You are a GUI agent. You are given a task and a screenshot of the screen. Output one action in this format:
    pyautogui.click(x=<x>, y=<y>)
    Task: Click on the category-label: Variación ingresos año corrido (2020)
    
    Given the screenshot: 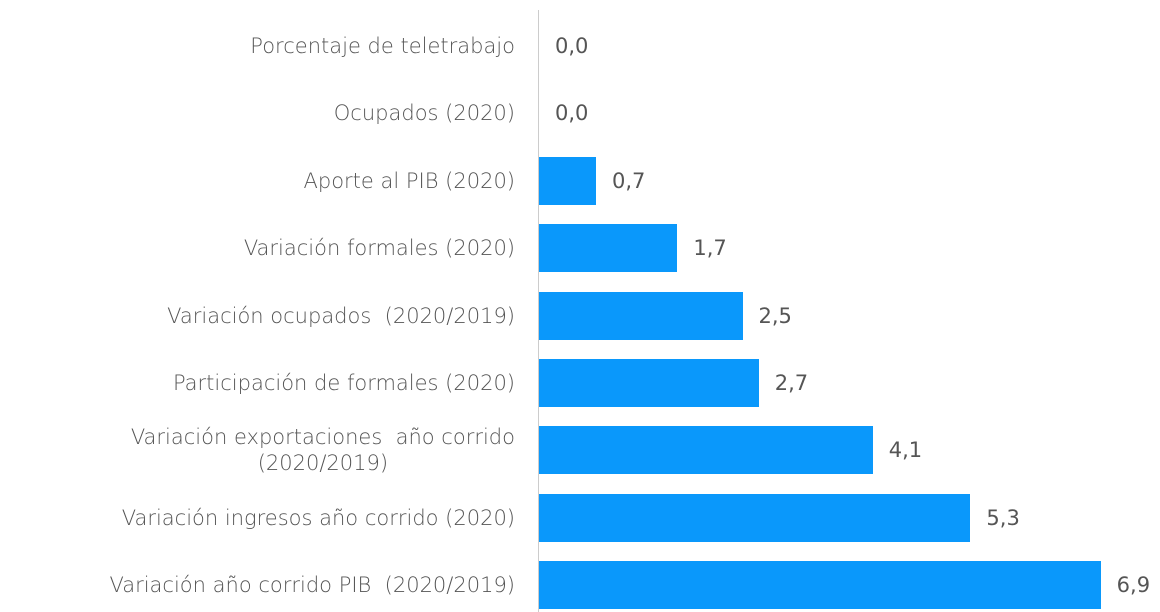 What is the action you would take?
    pyautogui.click(x=318, y=517)
    